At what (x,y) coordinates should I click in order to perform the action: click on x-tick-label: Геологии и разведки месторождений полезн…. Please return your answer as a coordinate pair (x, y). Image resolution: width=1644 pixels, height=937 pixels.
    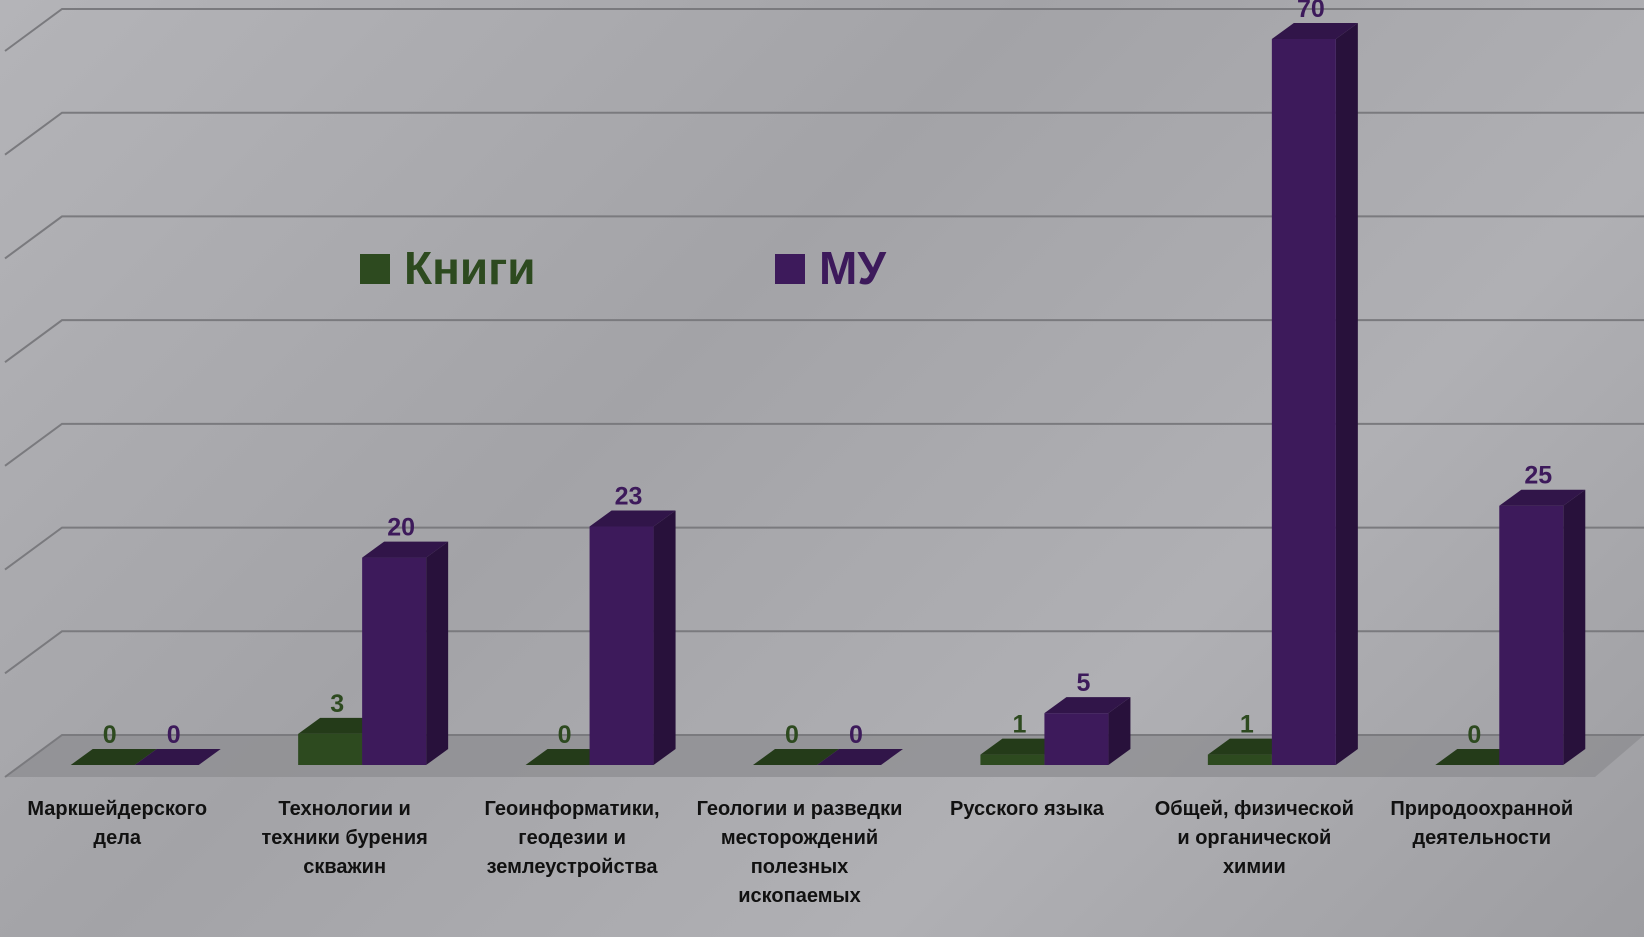
    Looking at the image, I should click on (799, 852).